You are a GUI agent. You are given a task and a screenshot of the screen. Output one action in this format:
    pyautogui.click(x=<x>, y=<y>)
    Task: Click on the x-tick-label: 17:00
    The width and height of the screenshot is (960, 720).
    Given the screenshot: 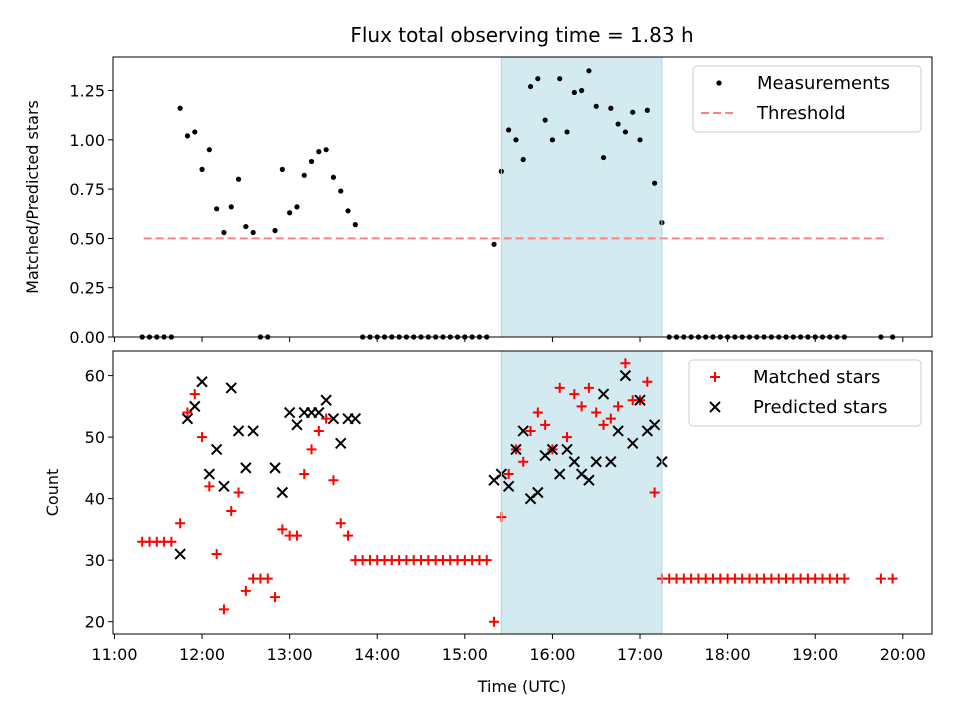 What is the action you would take?
    pyautogui.click(x=640, y=654)
    